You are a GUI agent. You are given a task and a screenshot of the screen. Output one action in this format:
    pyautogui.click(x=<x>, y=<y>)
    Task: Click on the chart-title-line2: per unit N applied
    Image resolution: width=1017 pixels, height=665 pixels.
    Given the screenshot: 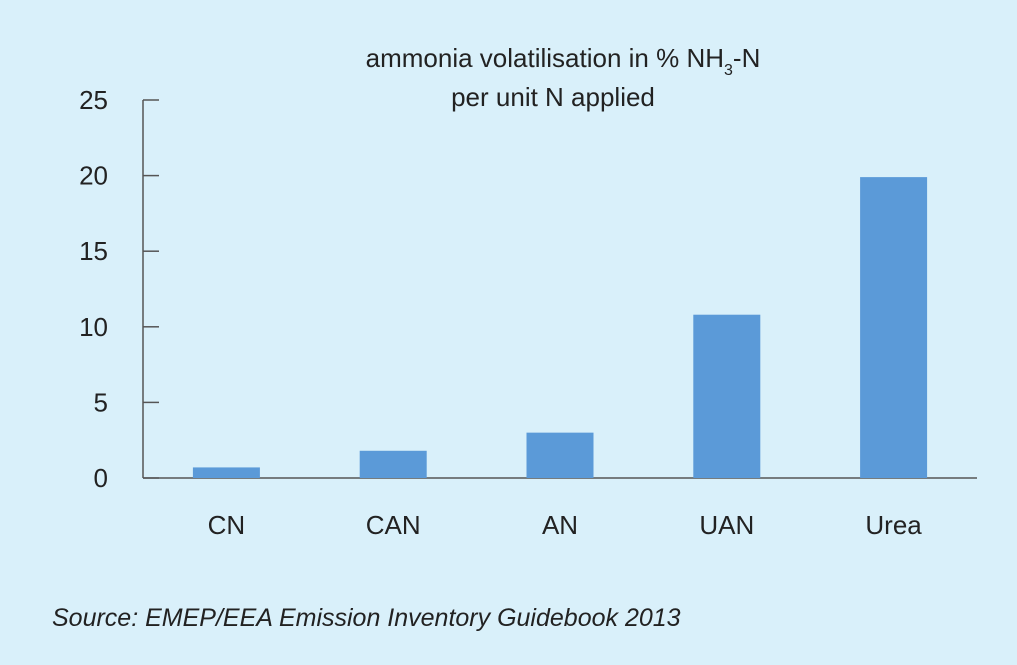 What is the action you would take?
    pyautogui.click(x=553, y=97)
    